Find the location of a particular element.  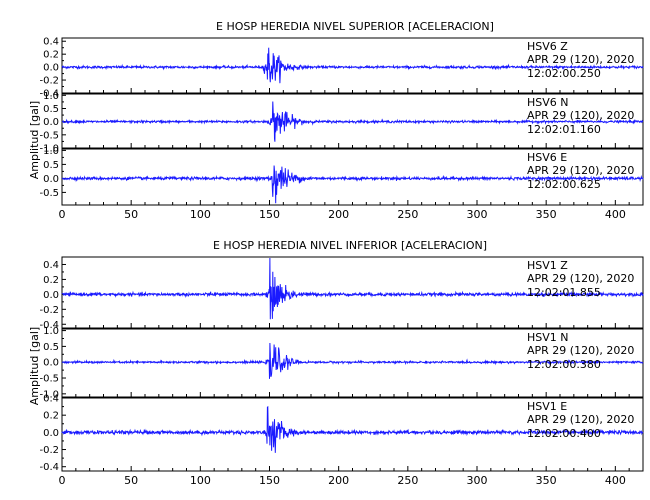

time-label: 12:02:00.250 is located at coordinates (564, 73).